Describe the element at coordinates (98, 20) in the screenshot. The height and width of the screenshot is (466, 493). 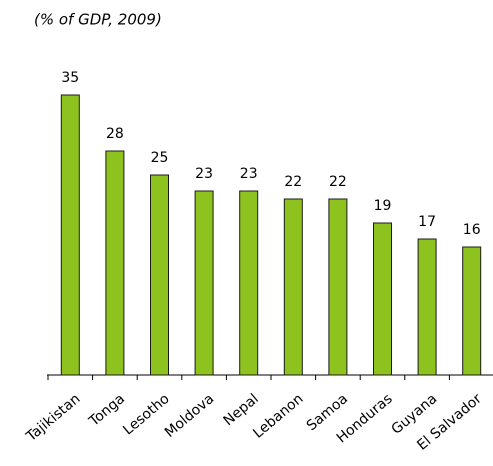
I see `chart-subtitle: (% of GDP, 2009)` at that location.